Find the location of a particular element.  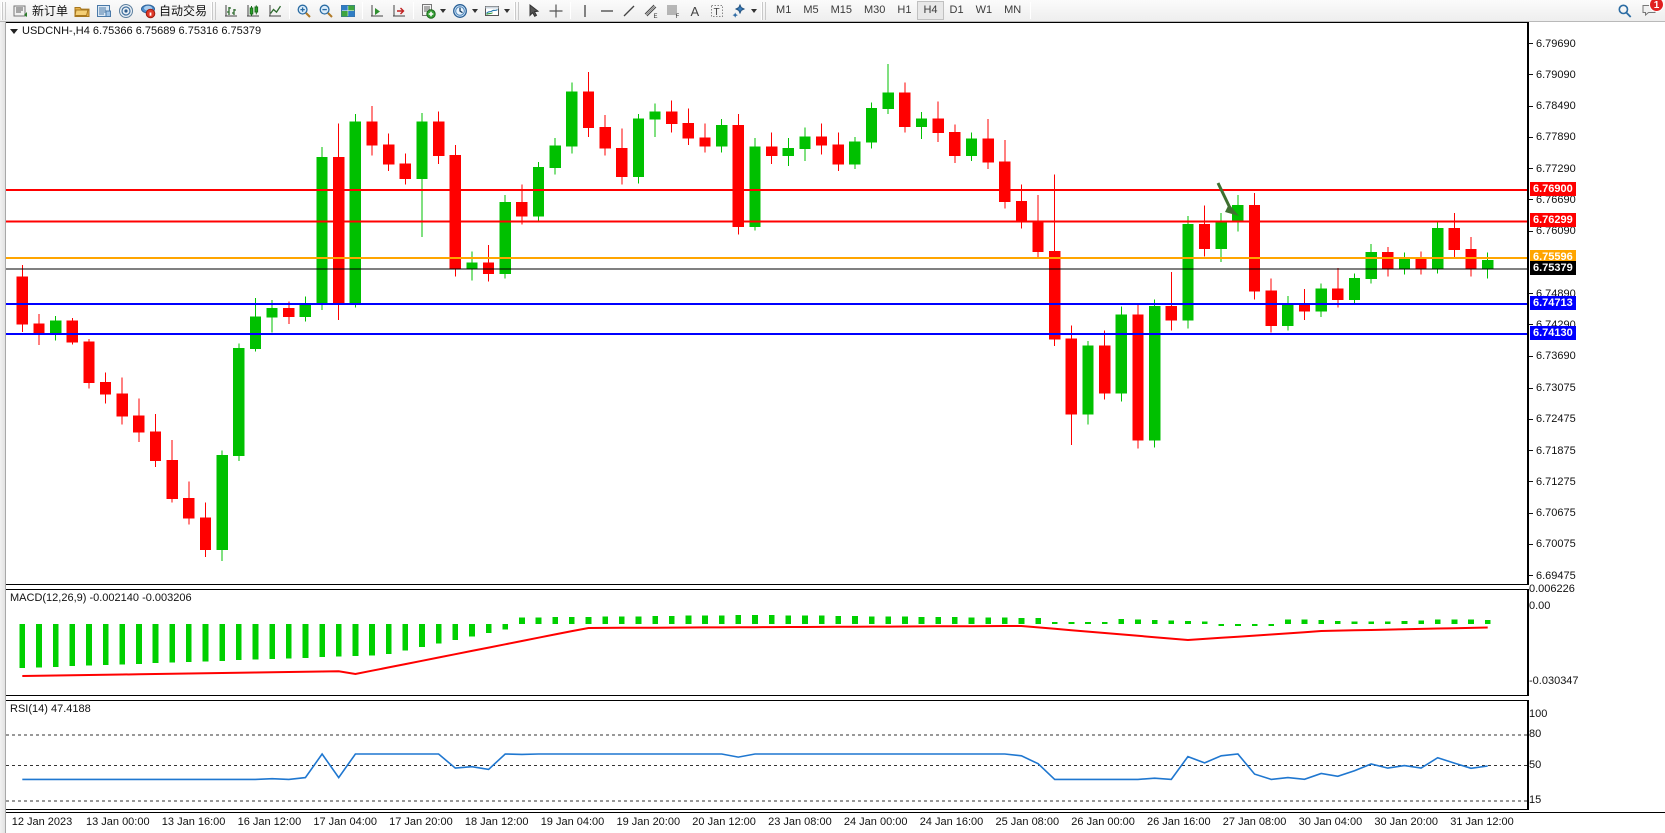

candlestick-icon is located at coordinates (253, 10).